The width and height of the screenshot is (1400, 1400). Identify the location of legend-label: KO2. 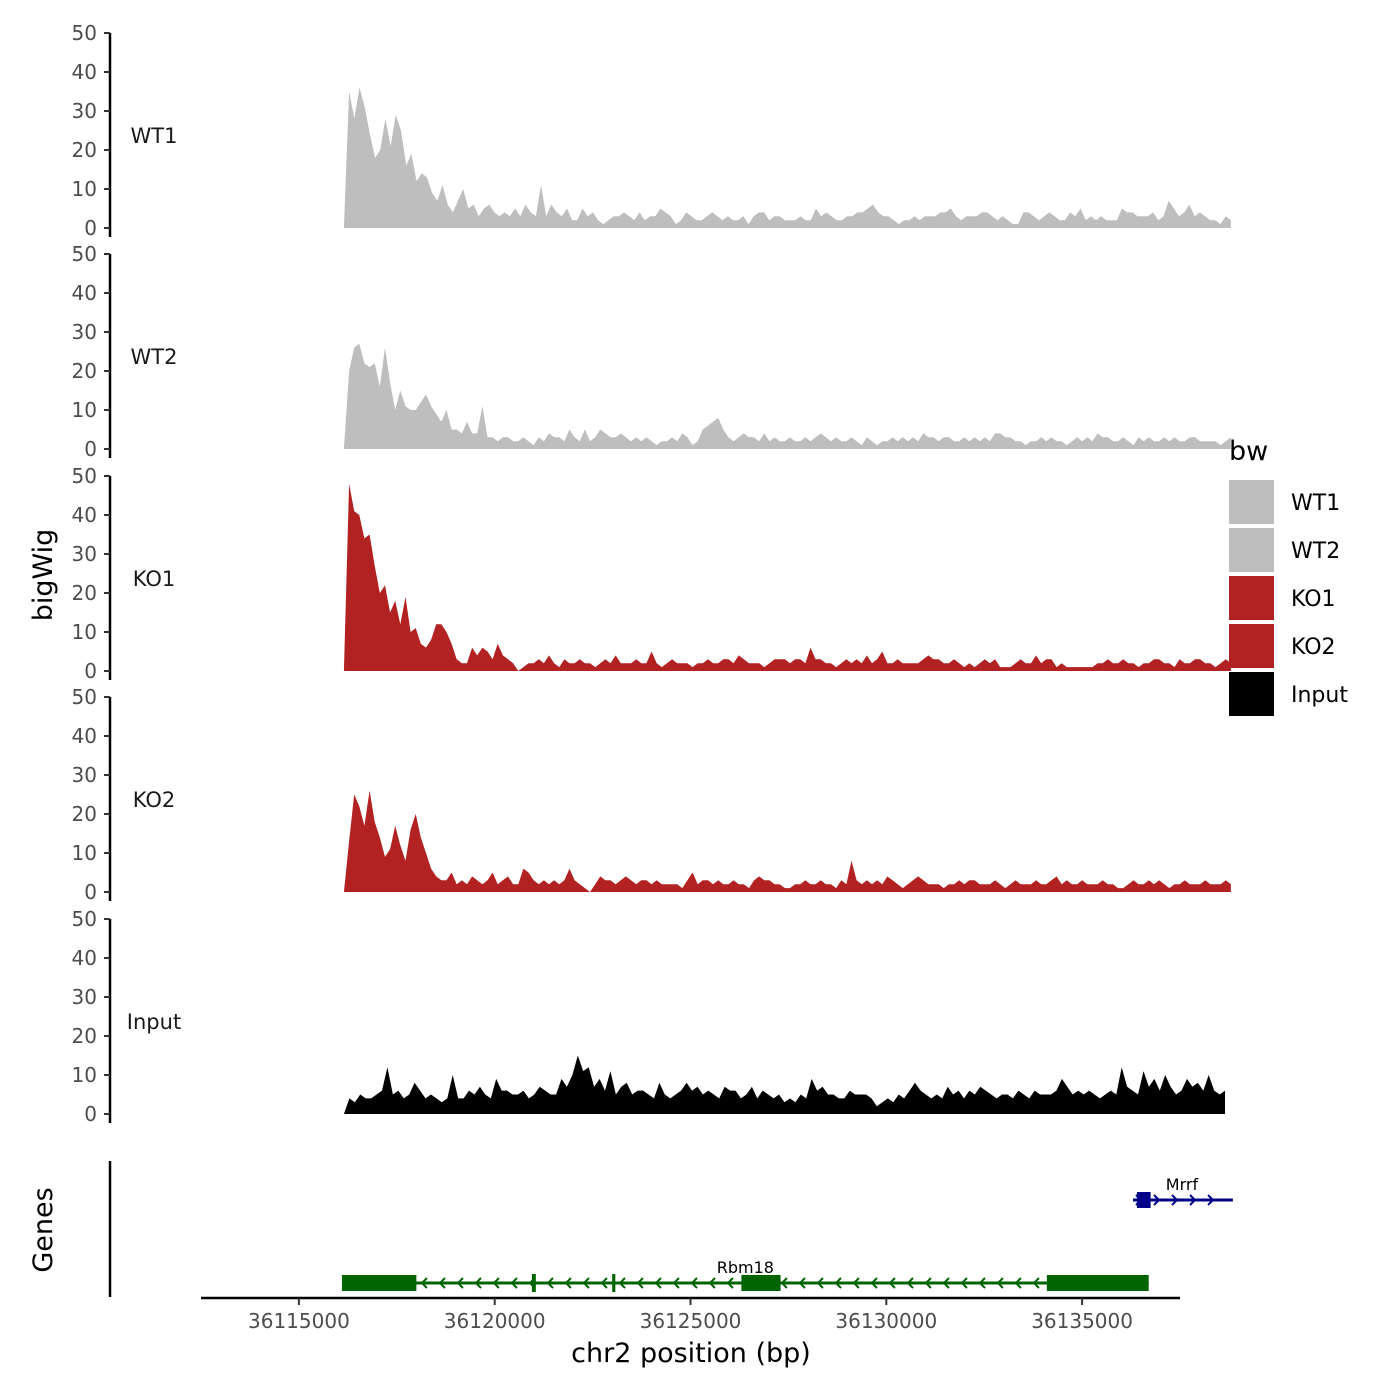
(1313, 647).